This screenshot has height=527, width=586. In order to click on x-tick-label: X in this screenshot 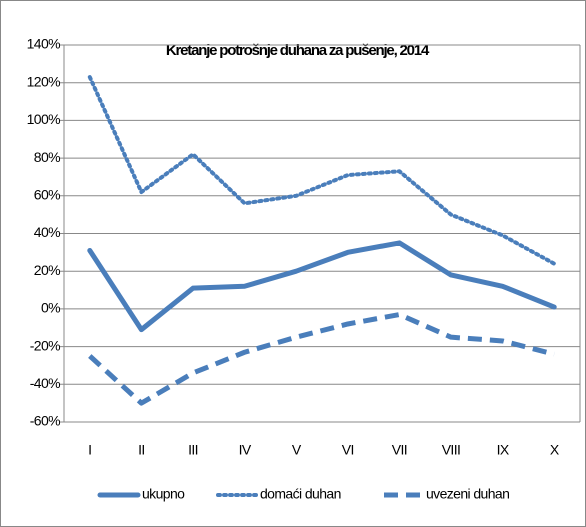, I will do `click(555, 450)`.